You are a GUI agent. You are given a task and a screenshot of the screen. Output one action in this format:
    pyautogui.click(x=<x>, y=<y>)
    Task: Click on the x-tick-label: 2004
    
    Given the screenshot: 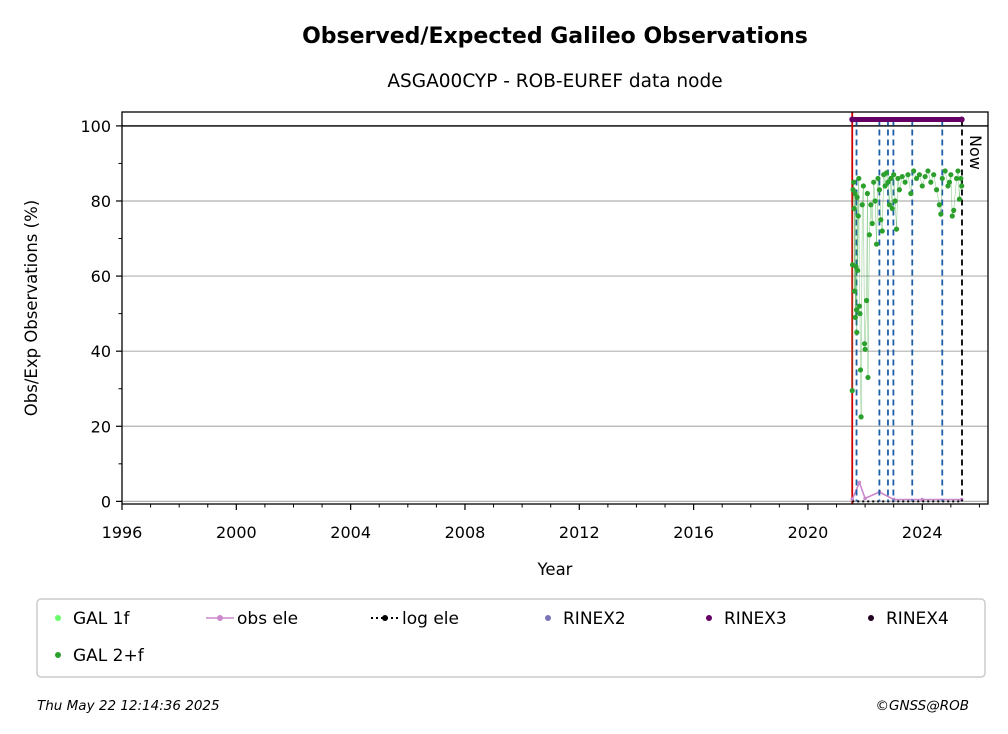 What is the action you would take?
    pyautogui.click(x=350, y=532)
    